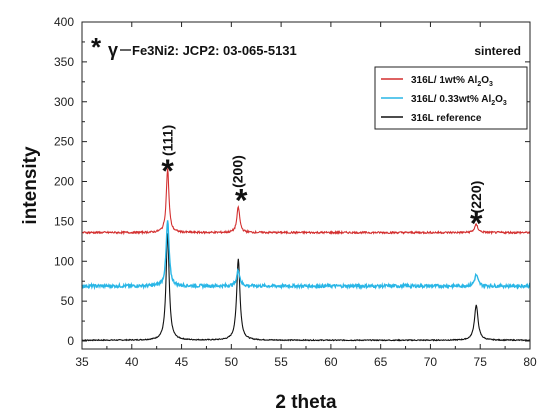 The image size is (550, 417). I want to click on peak-marker-1: *, so click(241, 200).